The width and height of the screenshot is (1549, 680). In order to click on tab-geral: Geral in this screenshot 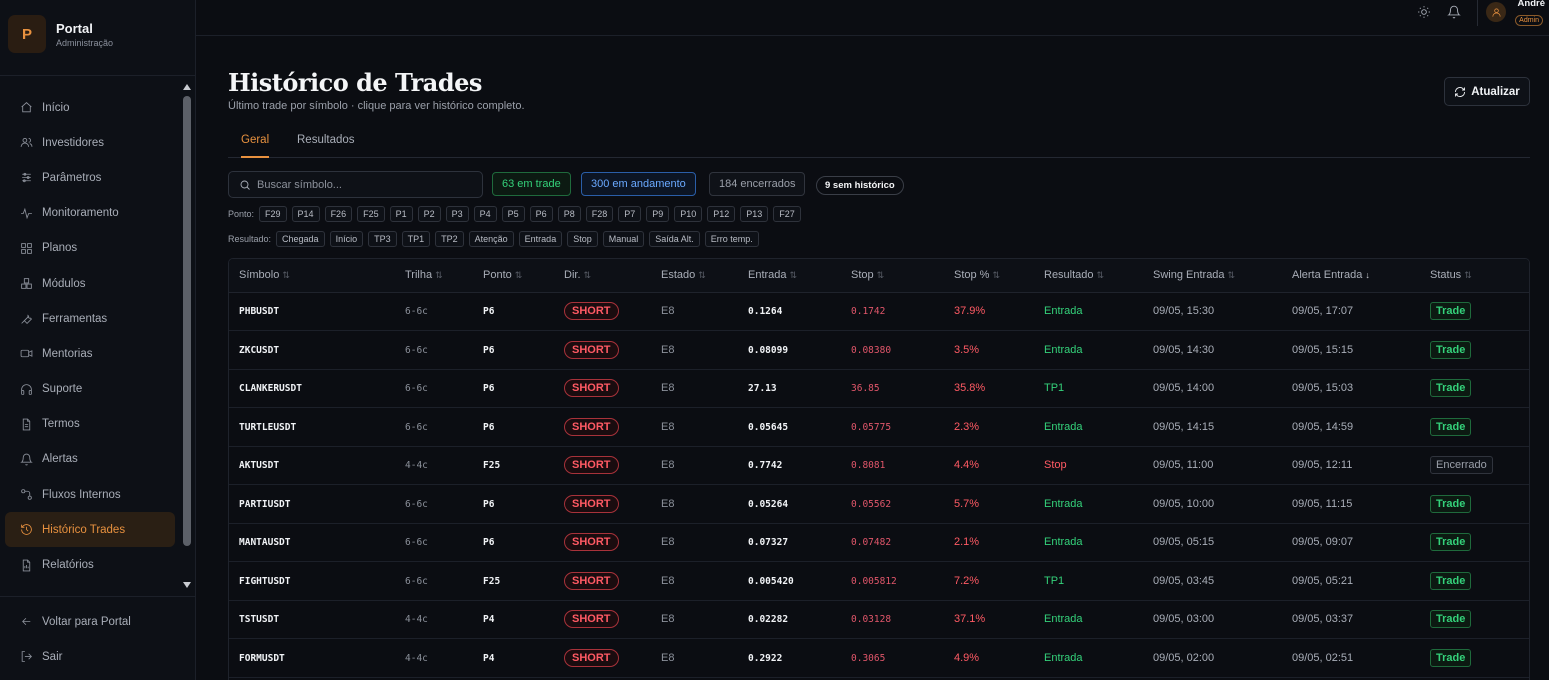, I will do `click(255, 146)`.